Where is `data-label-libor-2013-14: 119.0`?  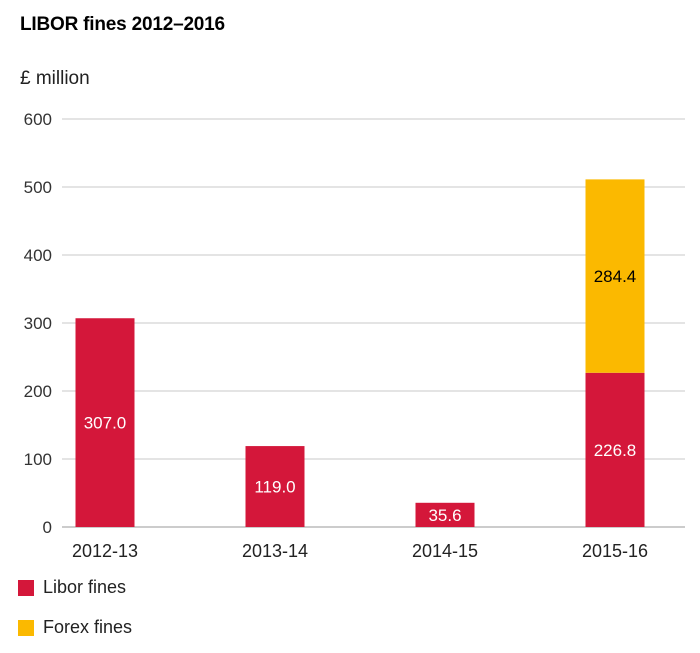 data-label-libor-2013-14: 119.0 is located at coordinates (274, 487).